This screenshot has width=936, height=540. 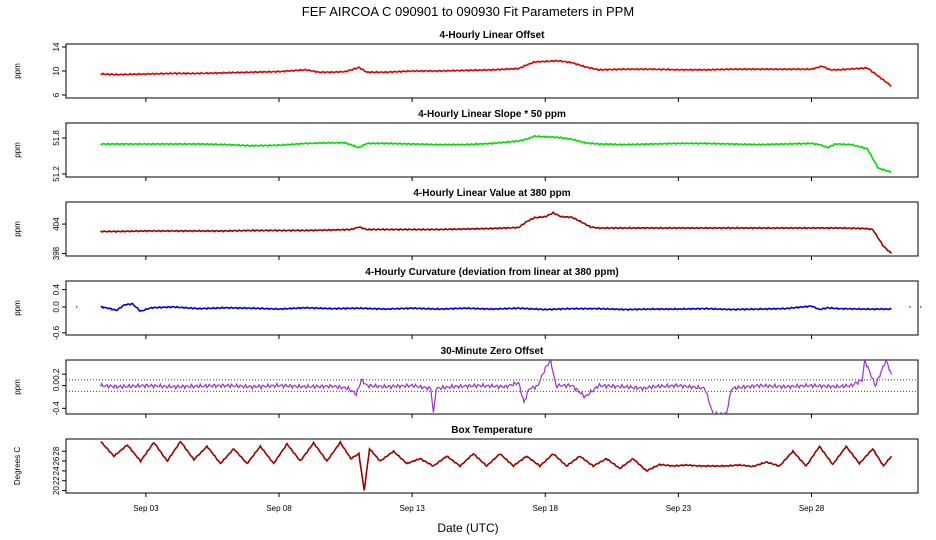 What do you see at coordinates (812, 508) in the screenshot?
I see `x-tick-label: Sep 28` at bounding box center [812, 508].